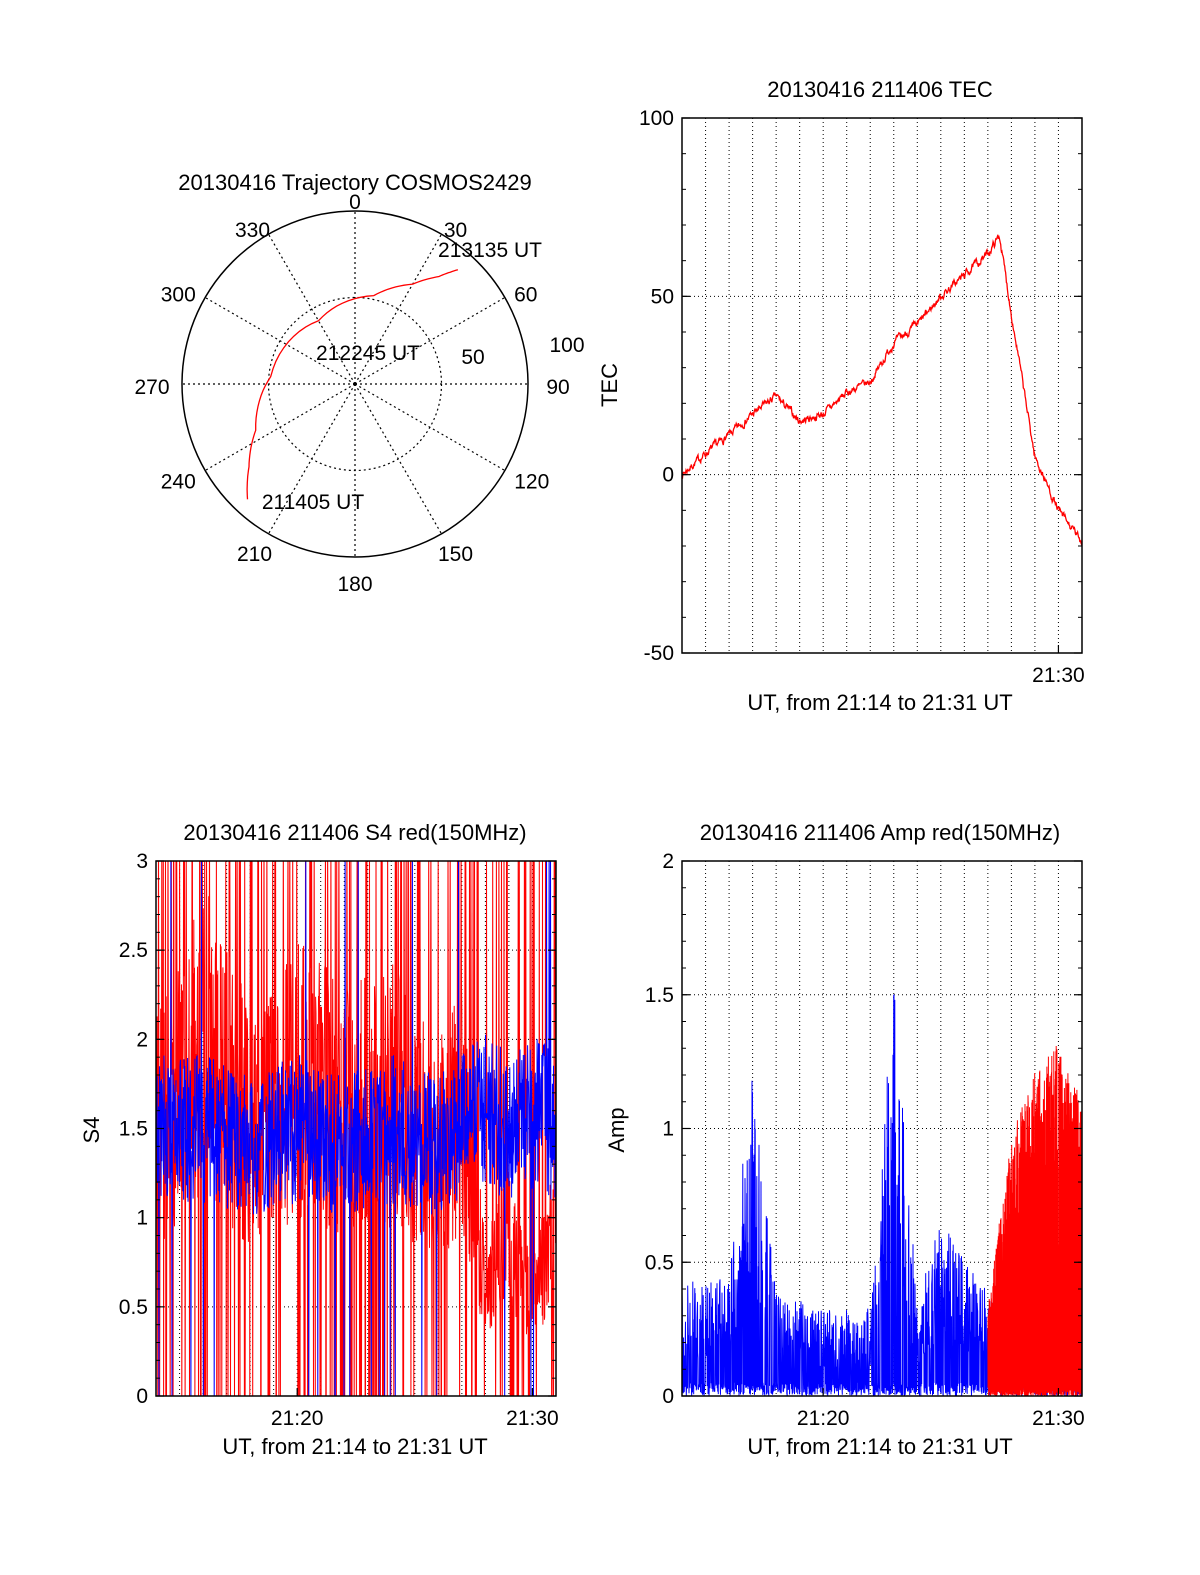  I want to click on y-tick-label: -50, so click(659, 653).